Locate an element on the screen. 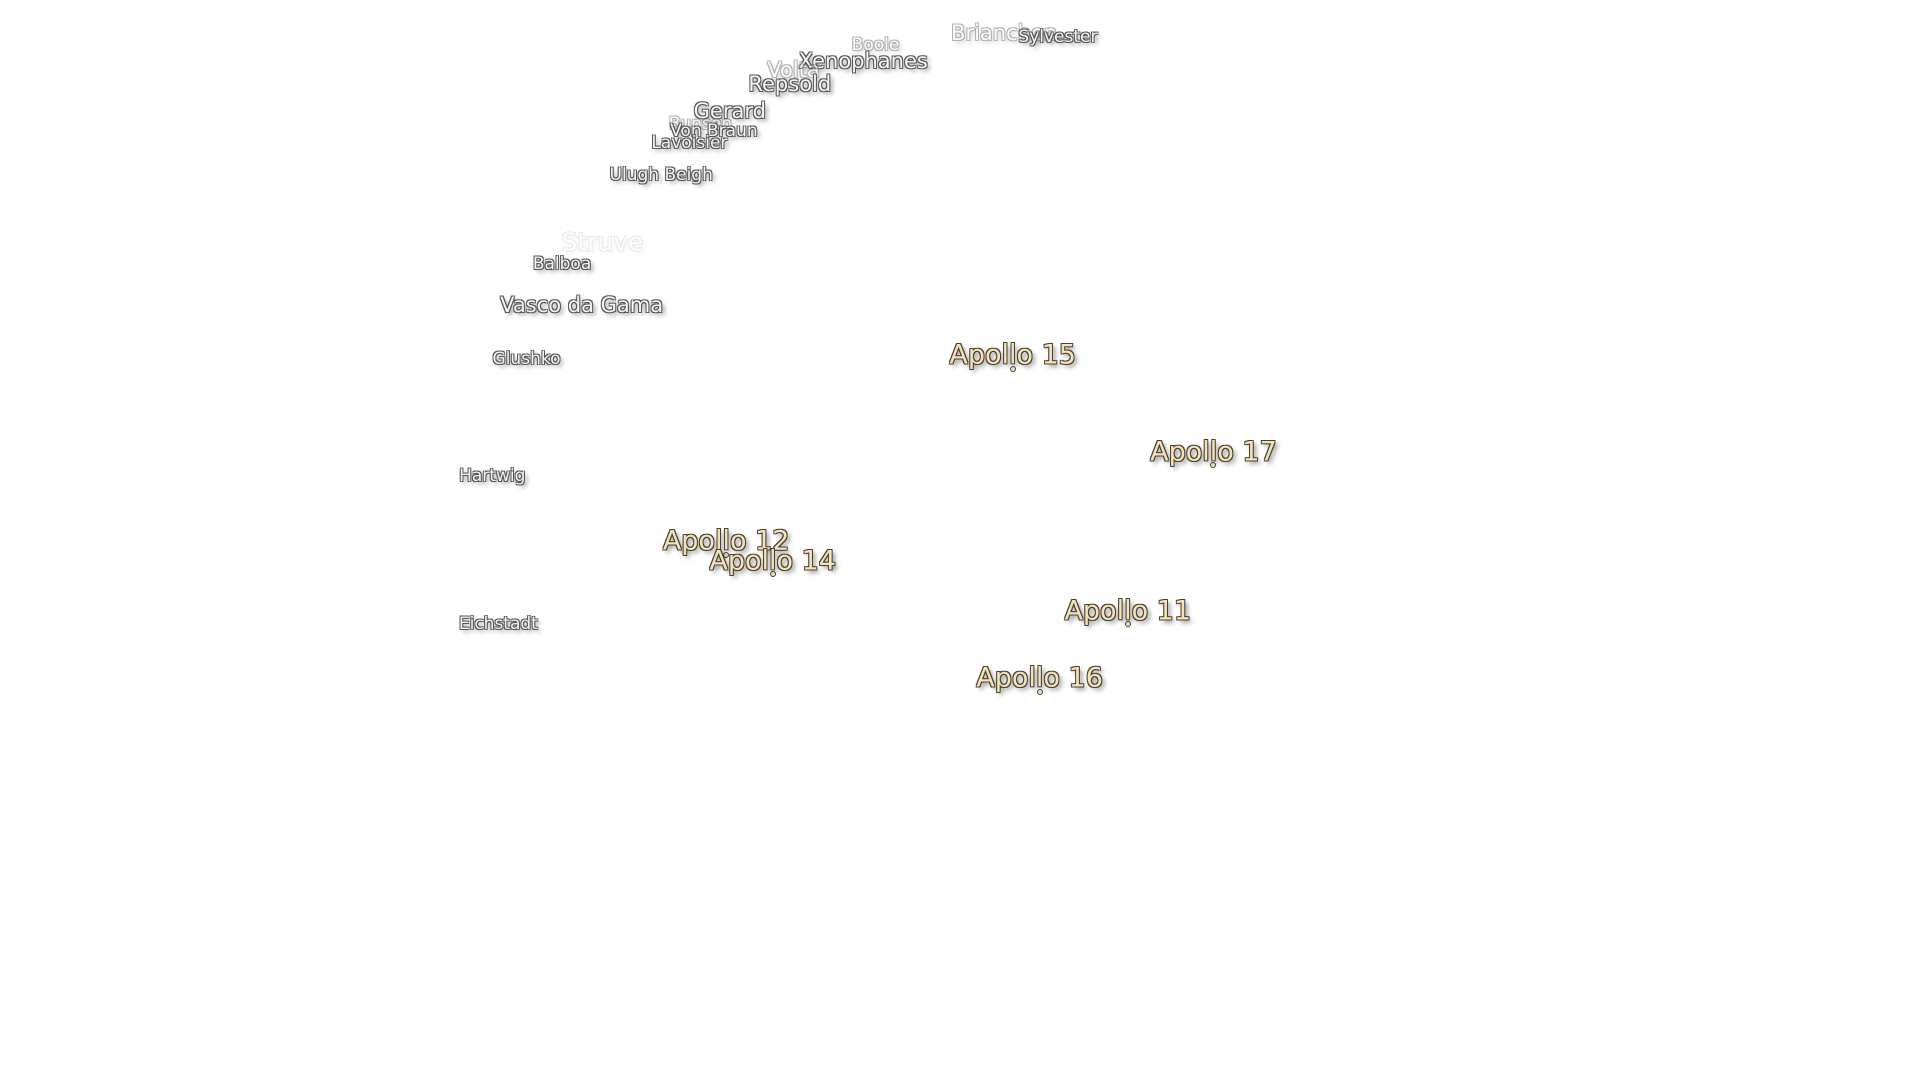 The image size is (1920, 1080). crater-label: Eichstadt is located at coordinates (498, 624).